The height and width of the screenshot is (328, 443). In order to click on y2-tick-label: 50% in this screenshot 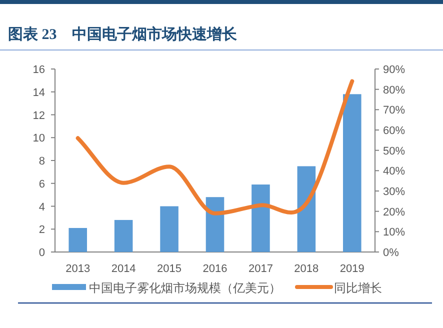, I will do `click(394, 151)`.